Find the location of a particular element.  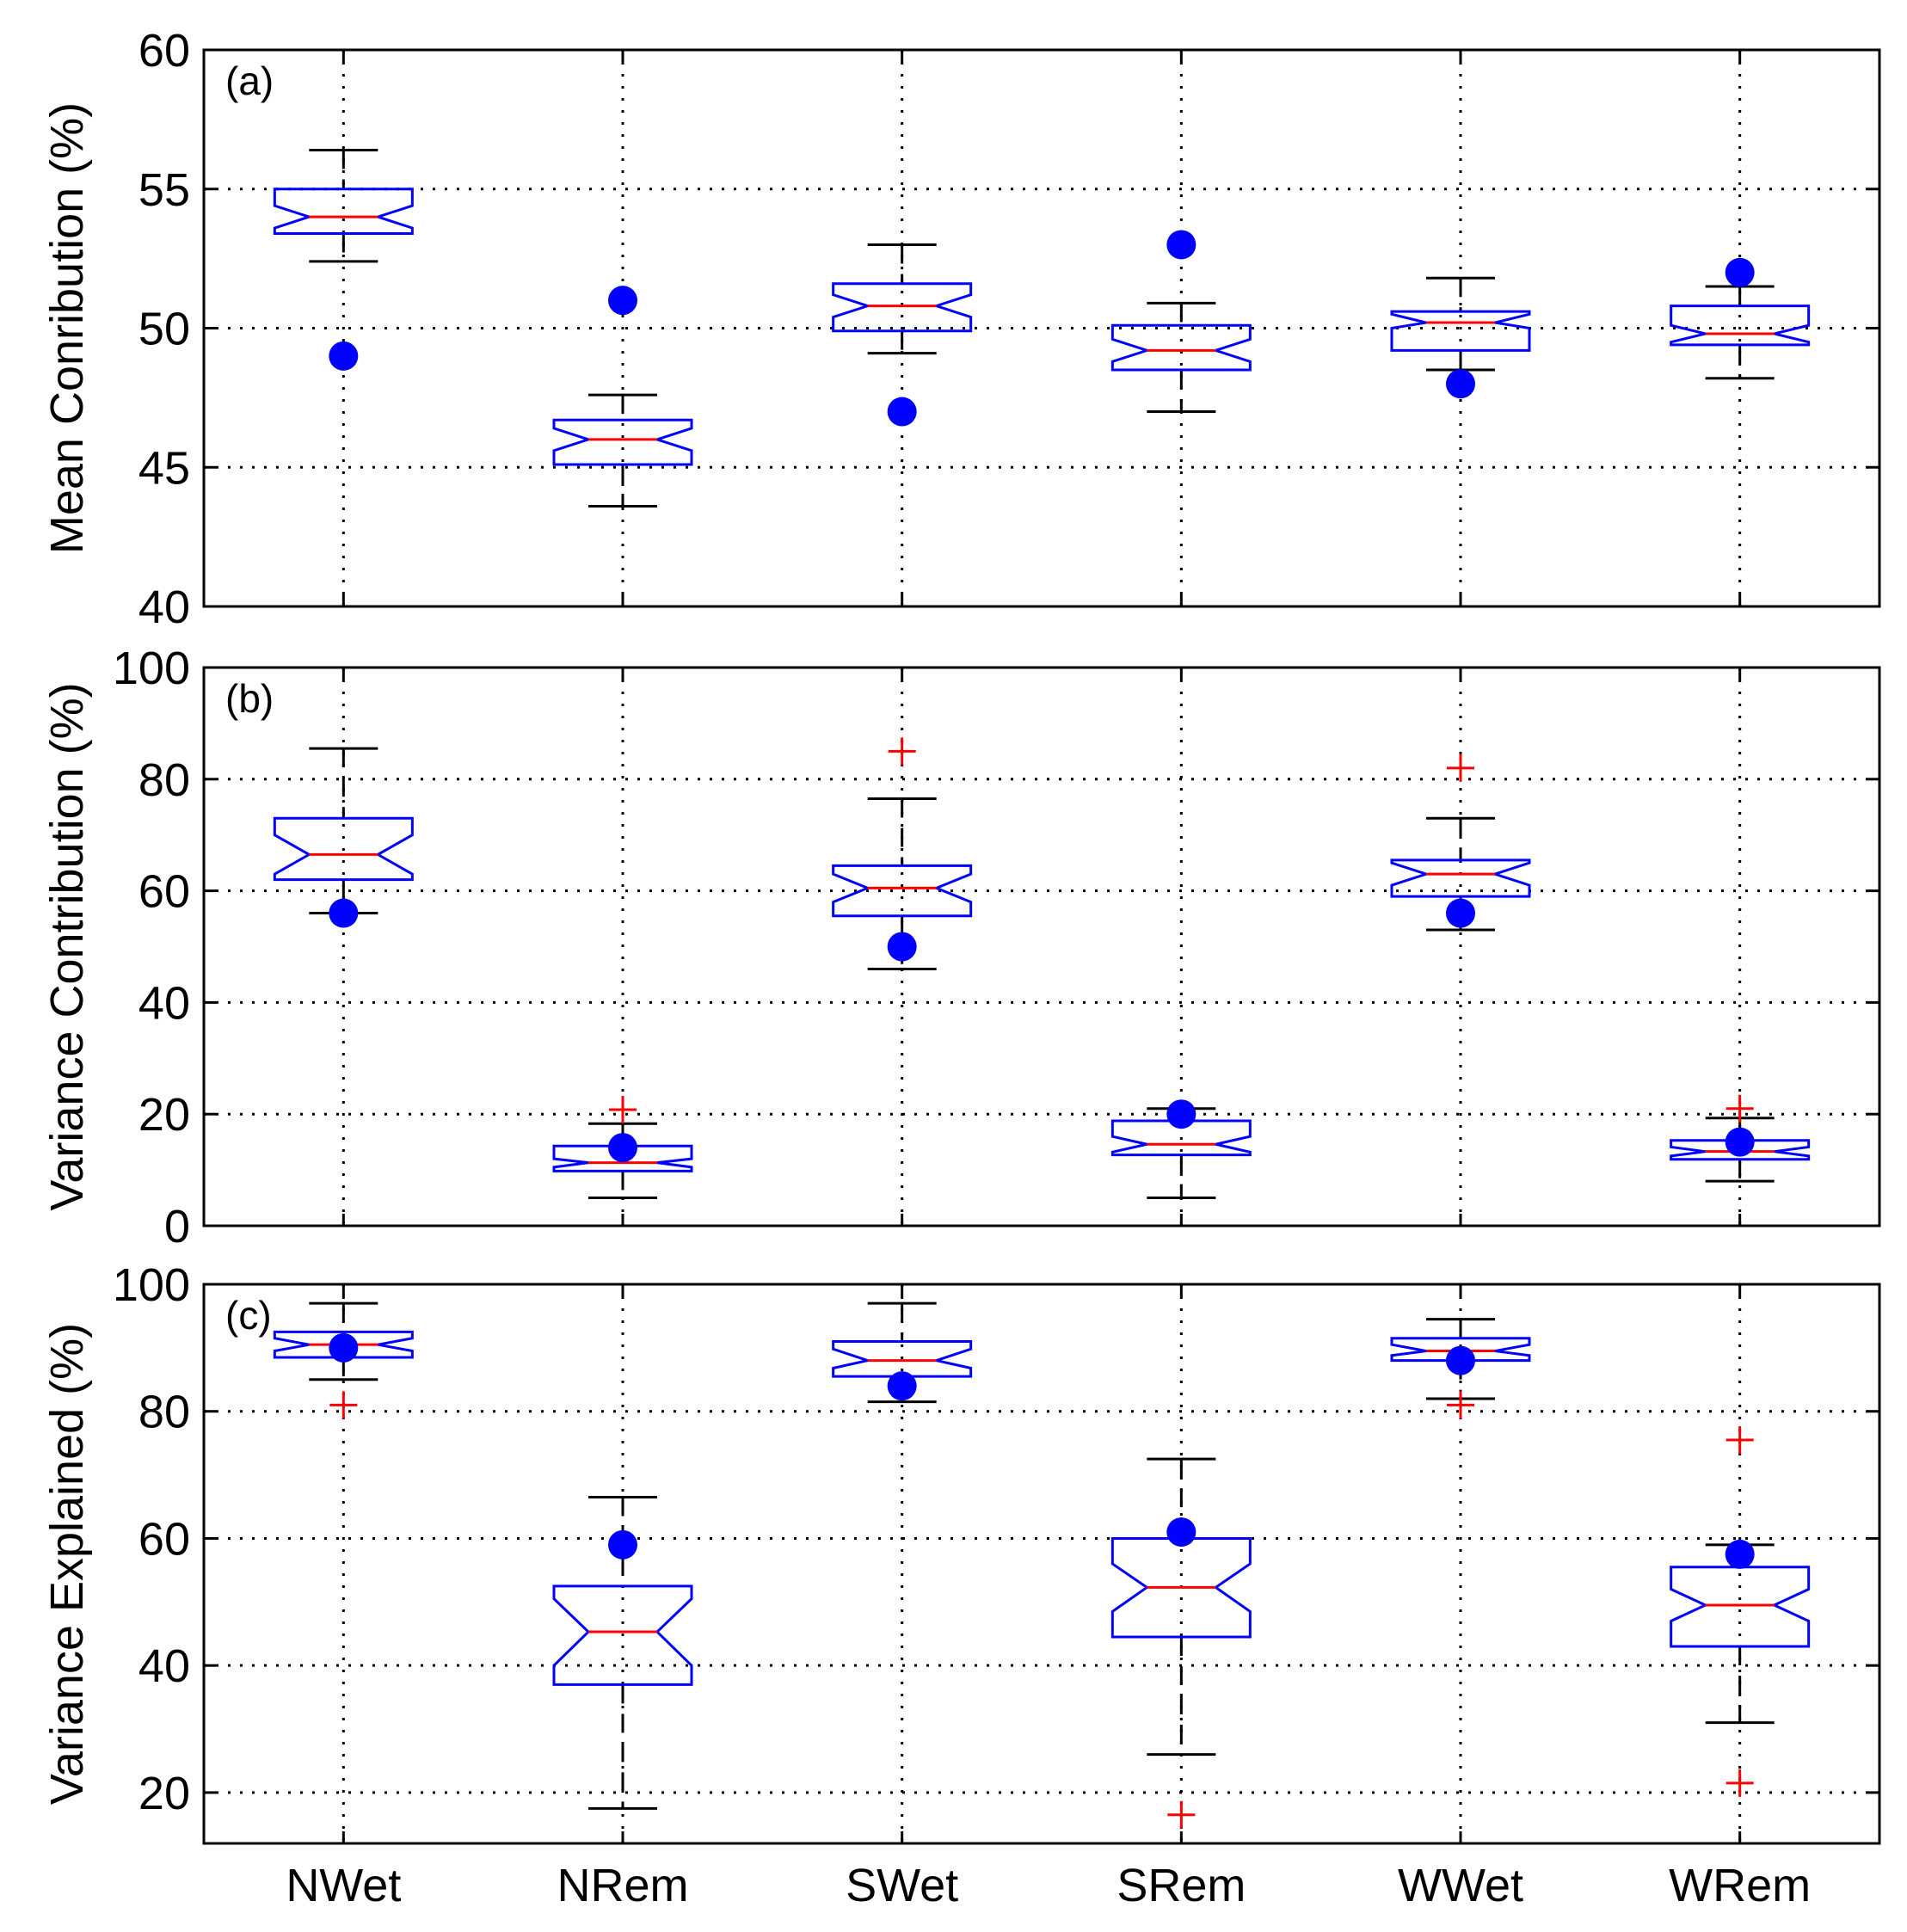

y-axis-title: Variance Contribution (%) is located at coordinates (67, 946).